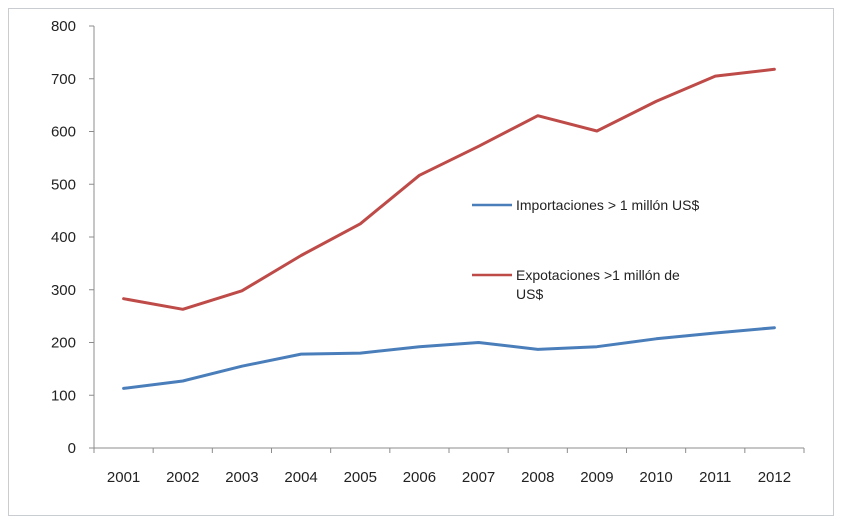 Image resolution: width=842 pixels, height=524 pixels. What do you see at coordinates (655, 477) in the screenshot?
I see `x-tick-label: 2010` at bounding box center [655, 477].